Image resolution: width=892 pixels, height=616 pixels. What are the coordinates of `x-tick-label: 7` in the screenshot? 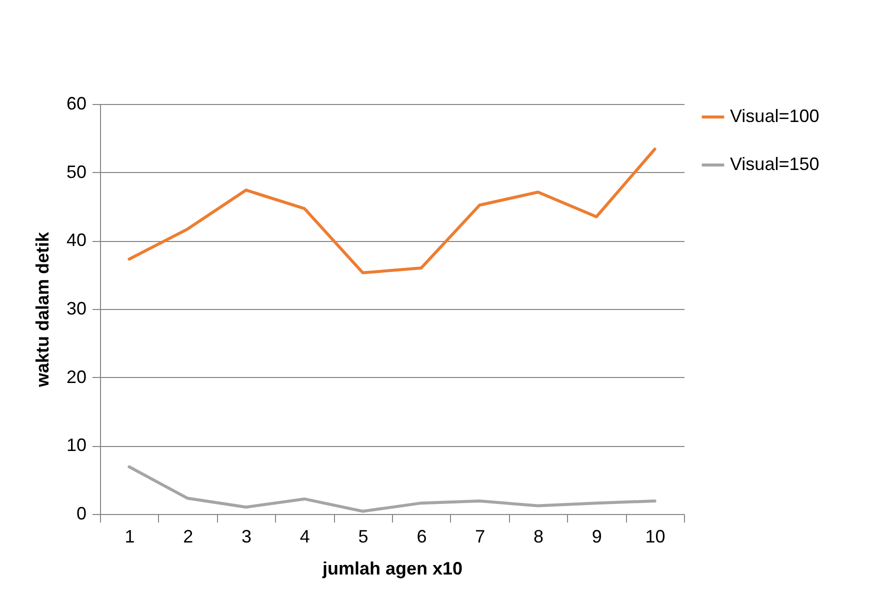 It's located at (480, 536).